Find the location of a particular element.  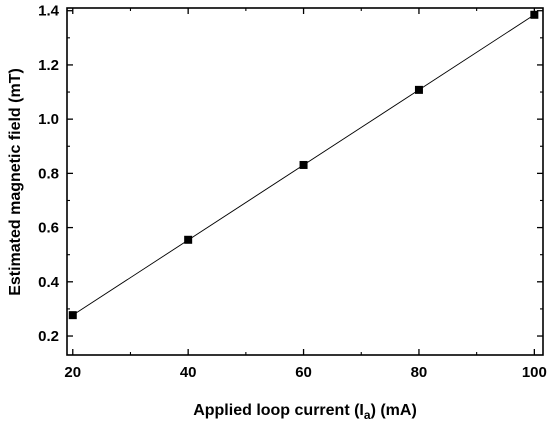

x-tick-label: 80 is located at coordinates (419, 372).